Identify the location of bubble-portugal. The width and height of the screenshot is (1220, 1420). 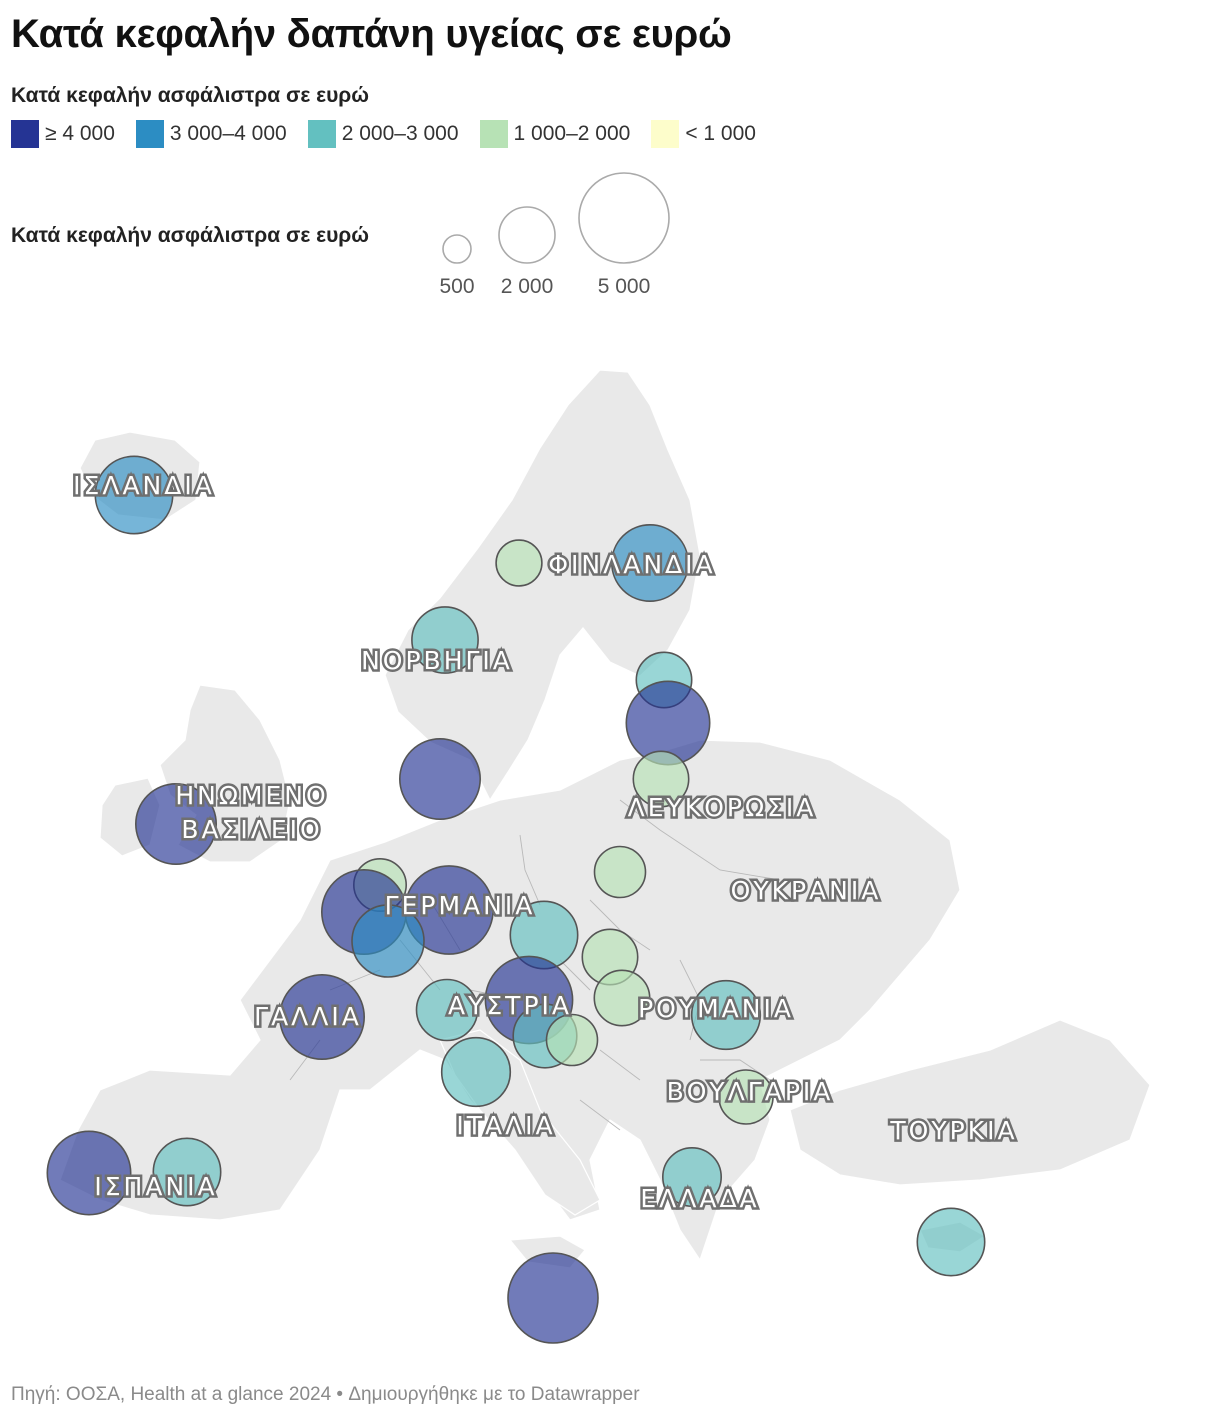
(89, 1173).